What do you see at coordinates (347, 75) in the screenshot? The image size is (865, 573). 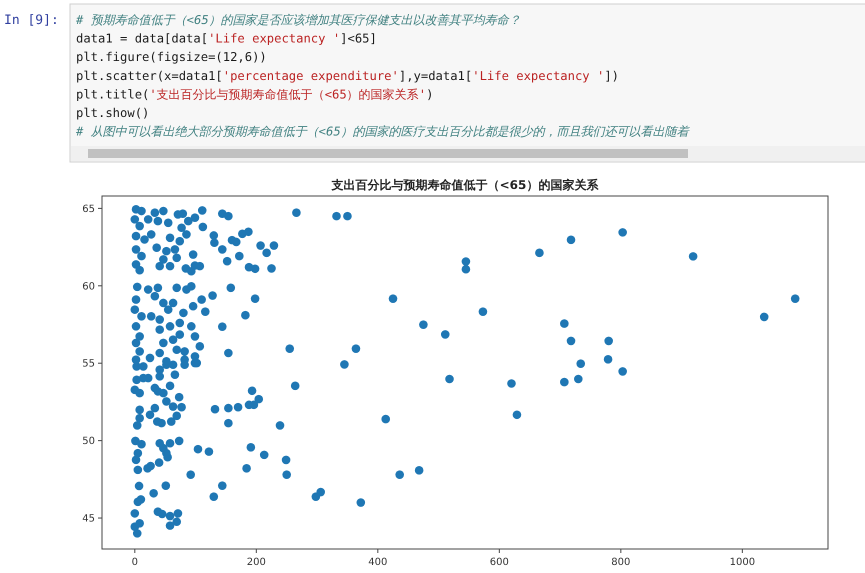 I see `text: plt.scatter(x=data1['percentage expenditure'],y=data1['Life expectancy '])` at bounding box center [347, 75].